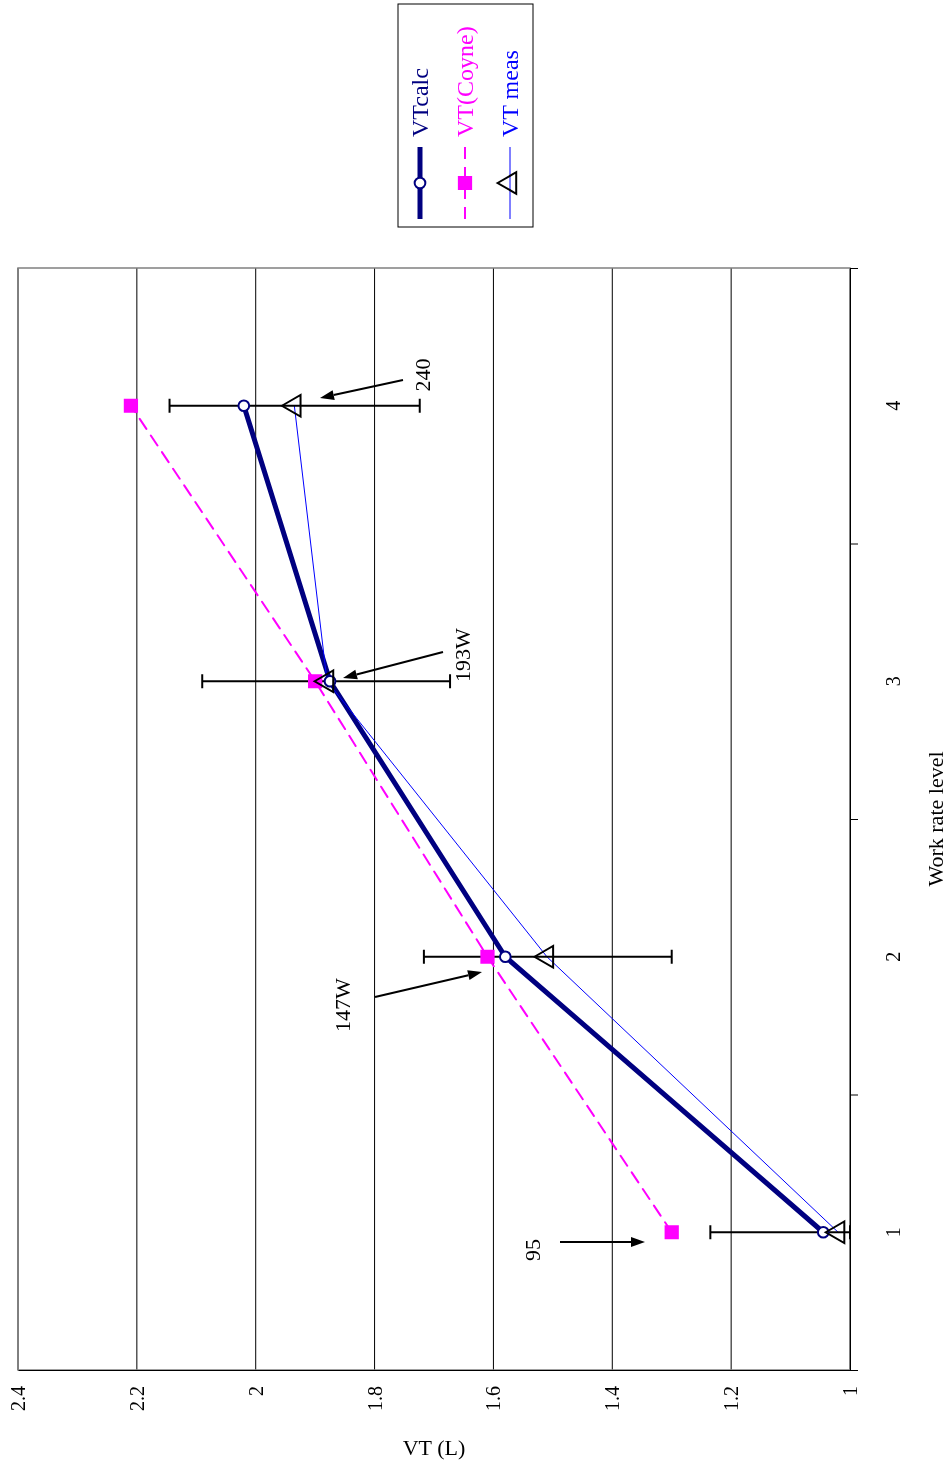 Image resolution: width=952 pixels, height=1467 pixels. Describe the element at coordinates (533, 1250) in the screenshot. I see `annotation: 95` at that location.